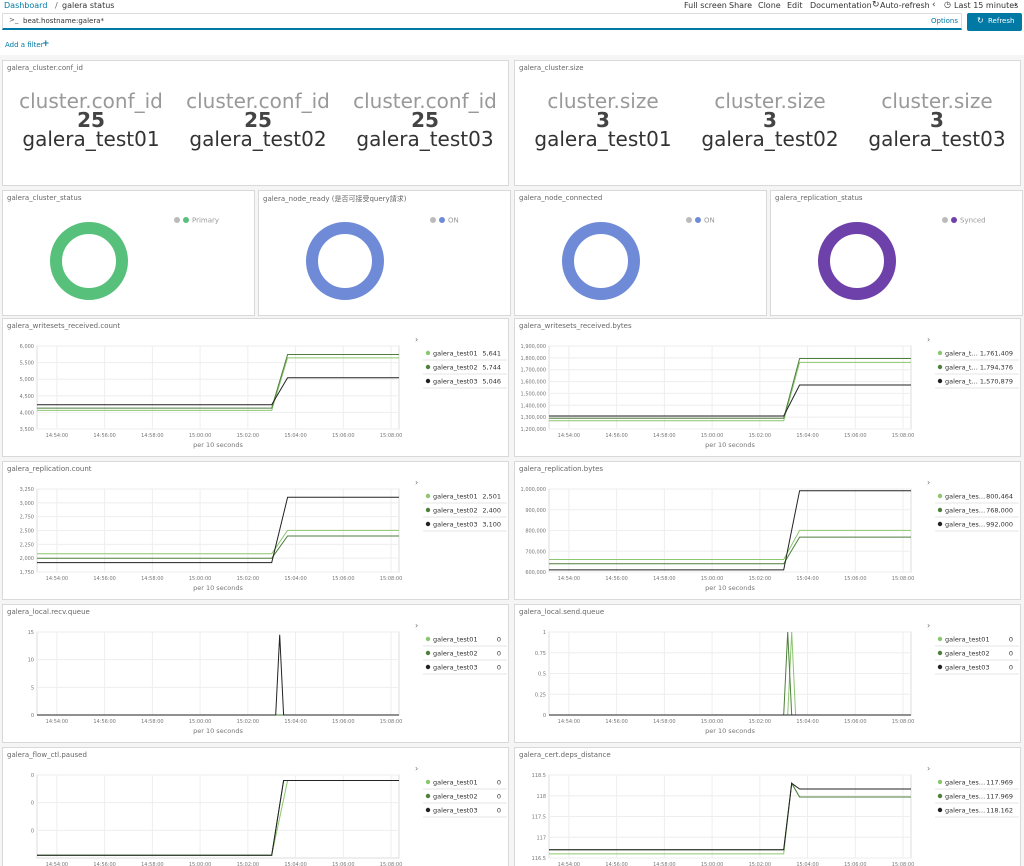 This screenshot has width=1024, height=866. I want to click on refresh-button: ↻ Refresh, so click(994, 22).